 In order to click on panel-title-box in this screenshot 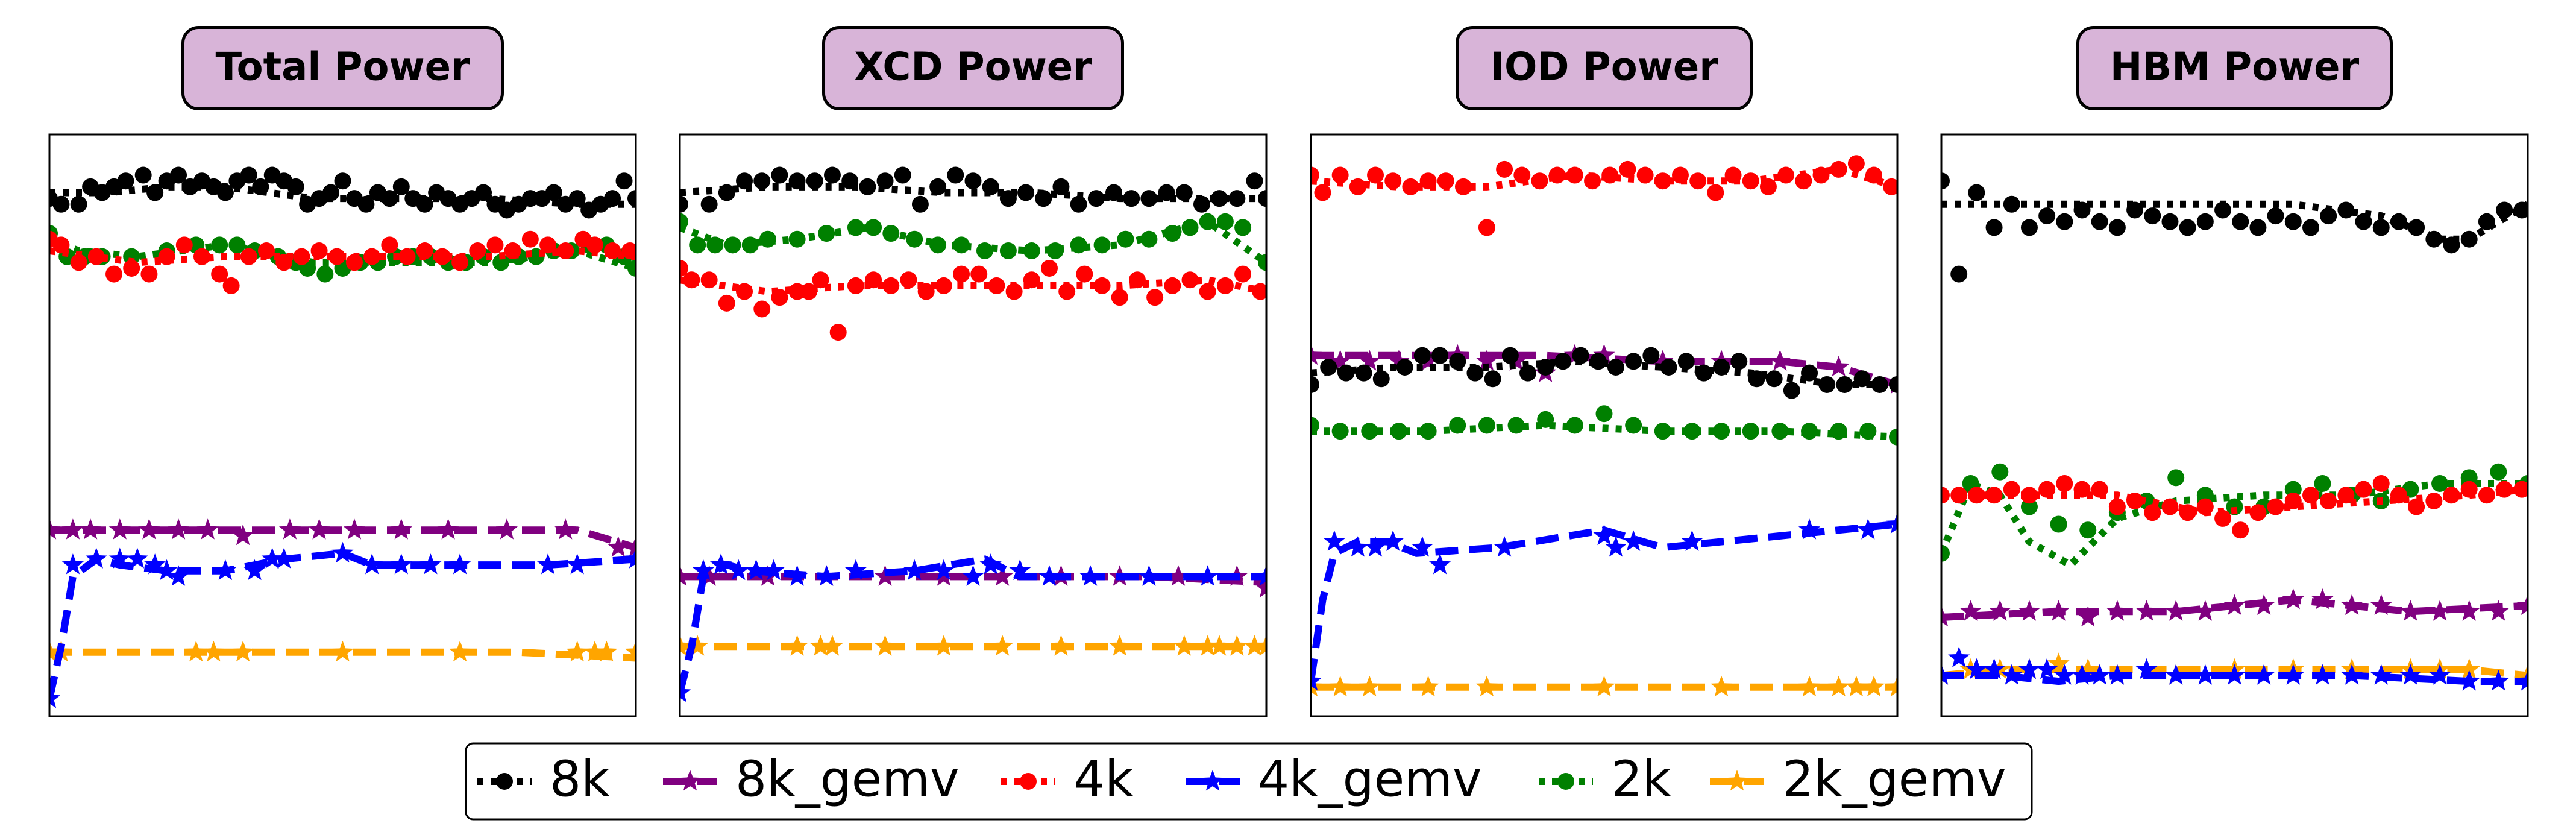, I will do `click(1604, 68)`.